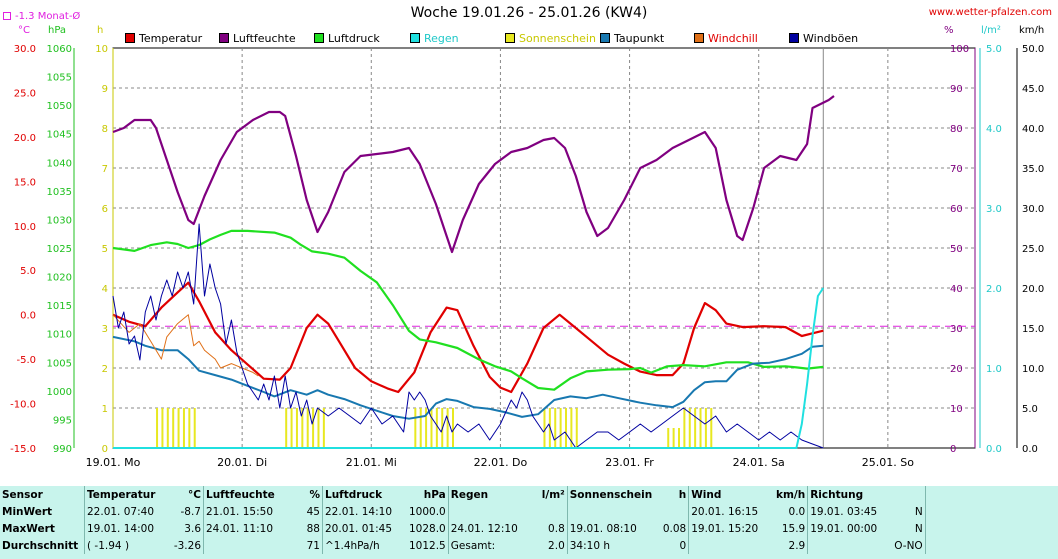  What do you see at coordinates (949, 30) in the screenshot?
I see `humidity-unit: %` at bounding box center [949, 30].